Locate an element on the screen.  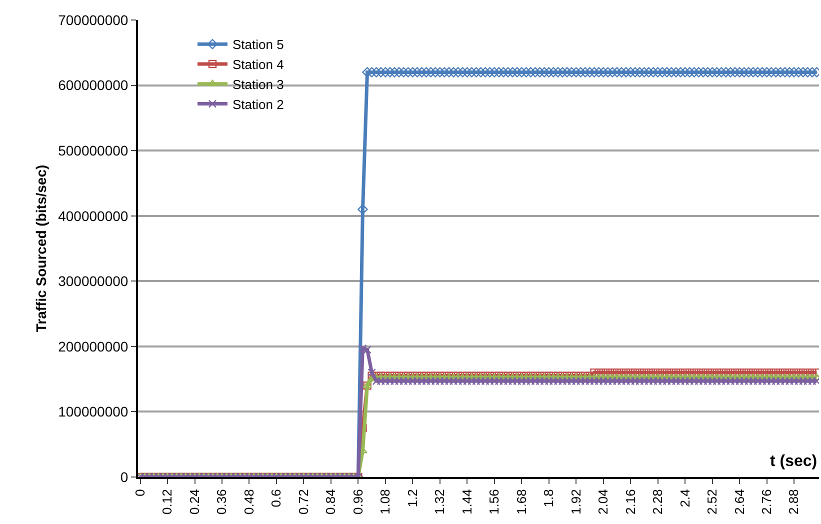
x-tick-label: 1.92 is located at coordinates (576, 502).